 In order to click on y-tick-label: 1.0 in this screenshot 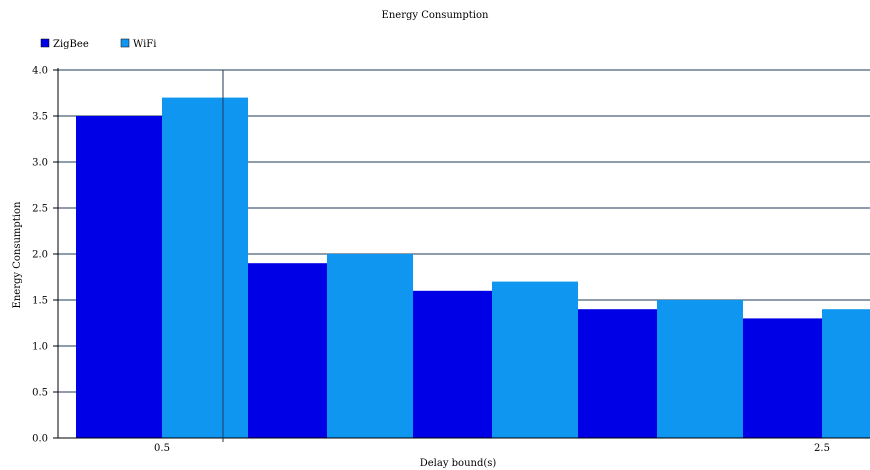, I will do `click(40, 347)`.